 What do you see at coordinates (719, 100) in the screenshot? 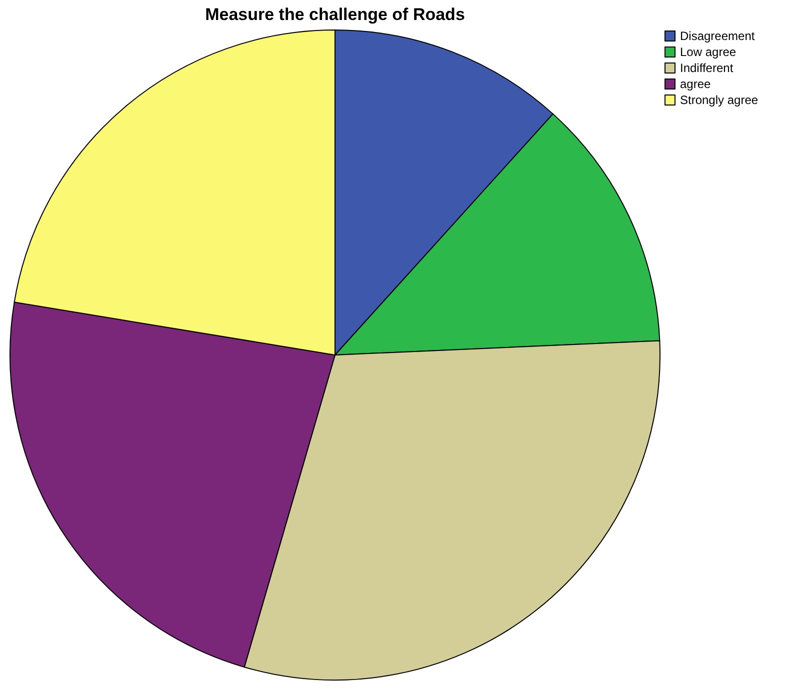
I see `legend-label: Strongly agree` at bounding box center [719, 100].